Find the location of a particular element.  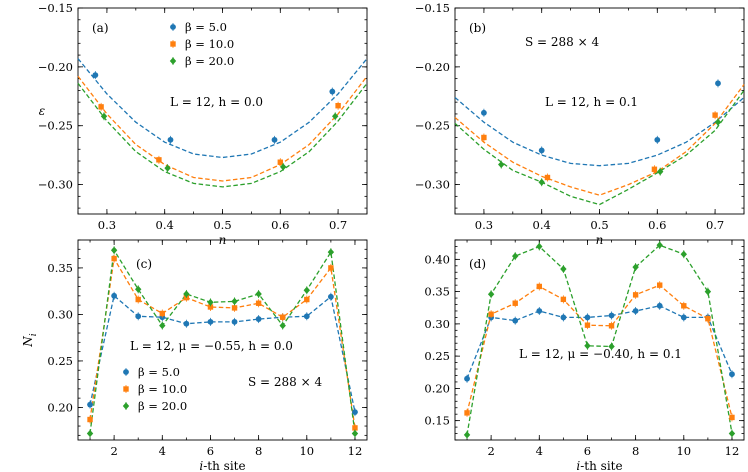

y-tick-label: −0.15 is located at coordinates (55, 8).